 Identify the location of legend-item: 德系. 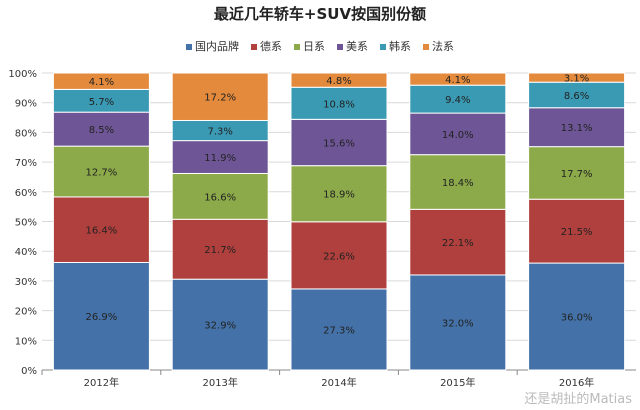
(266, 46).